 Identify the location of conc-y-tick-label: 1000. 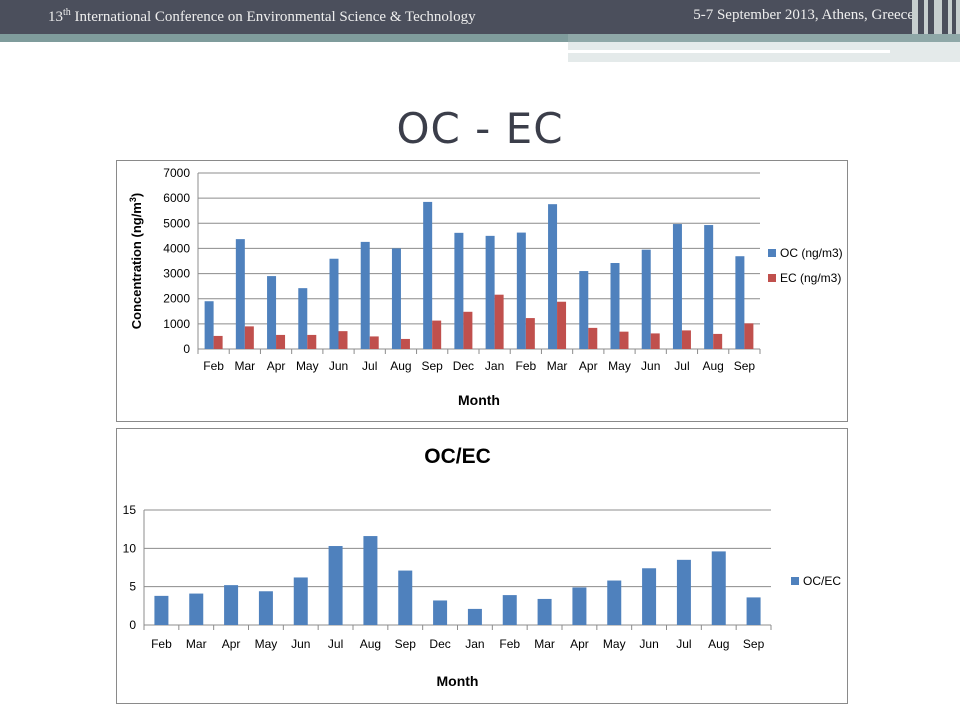
(176, 324).